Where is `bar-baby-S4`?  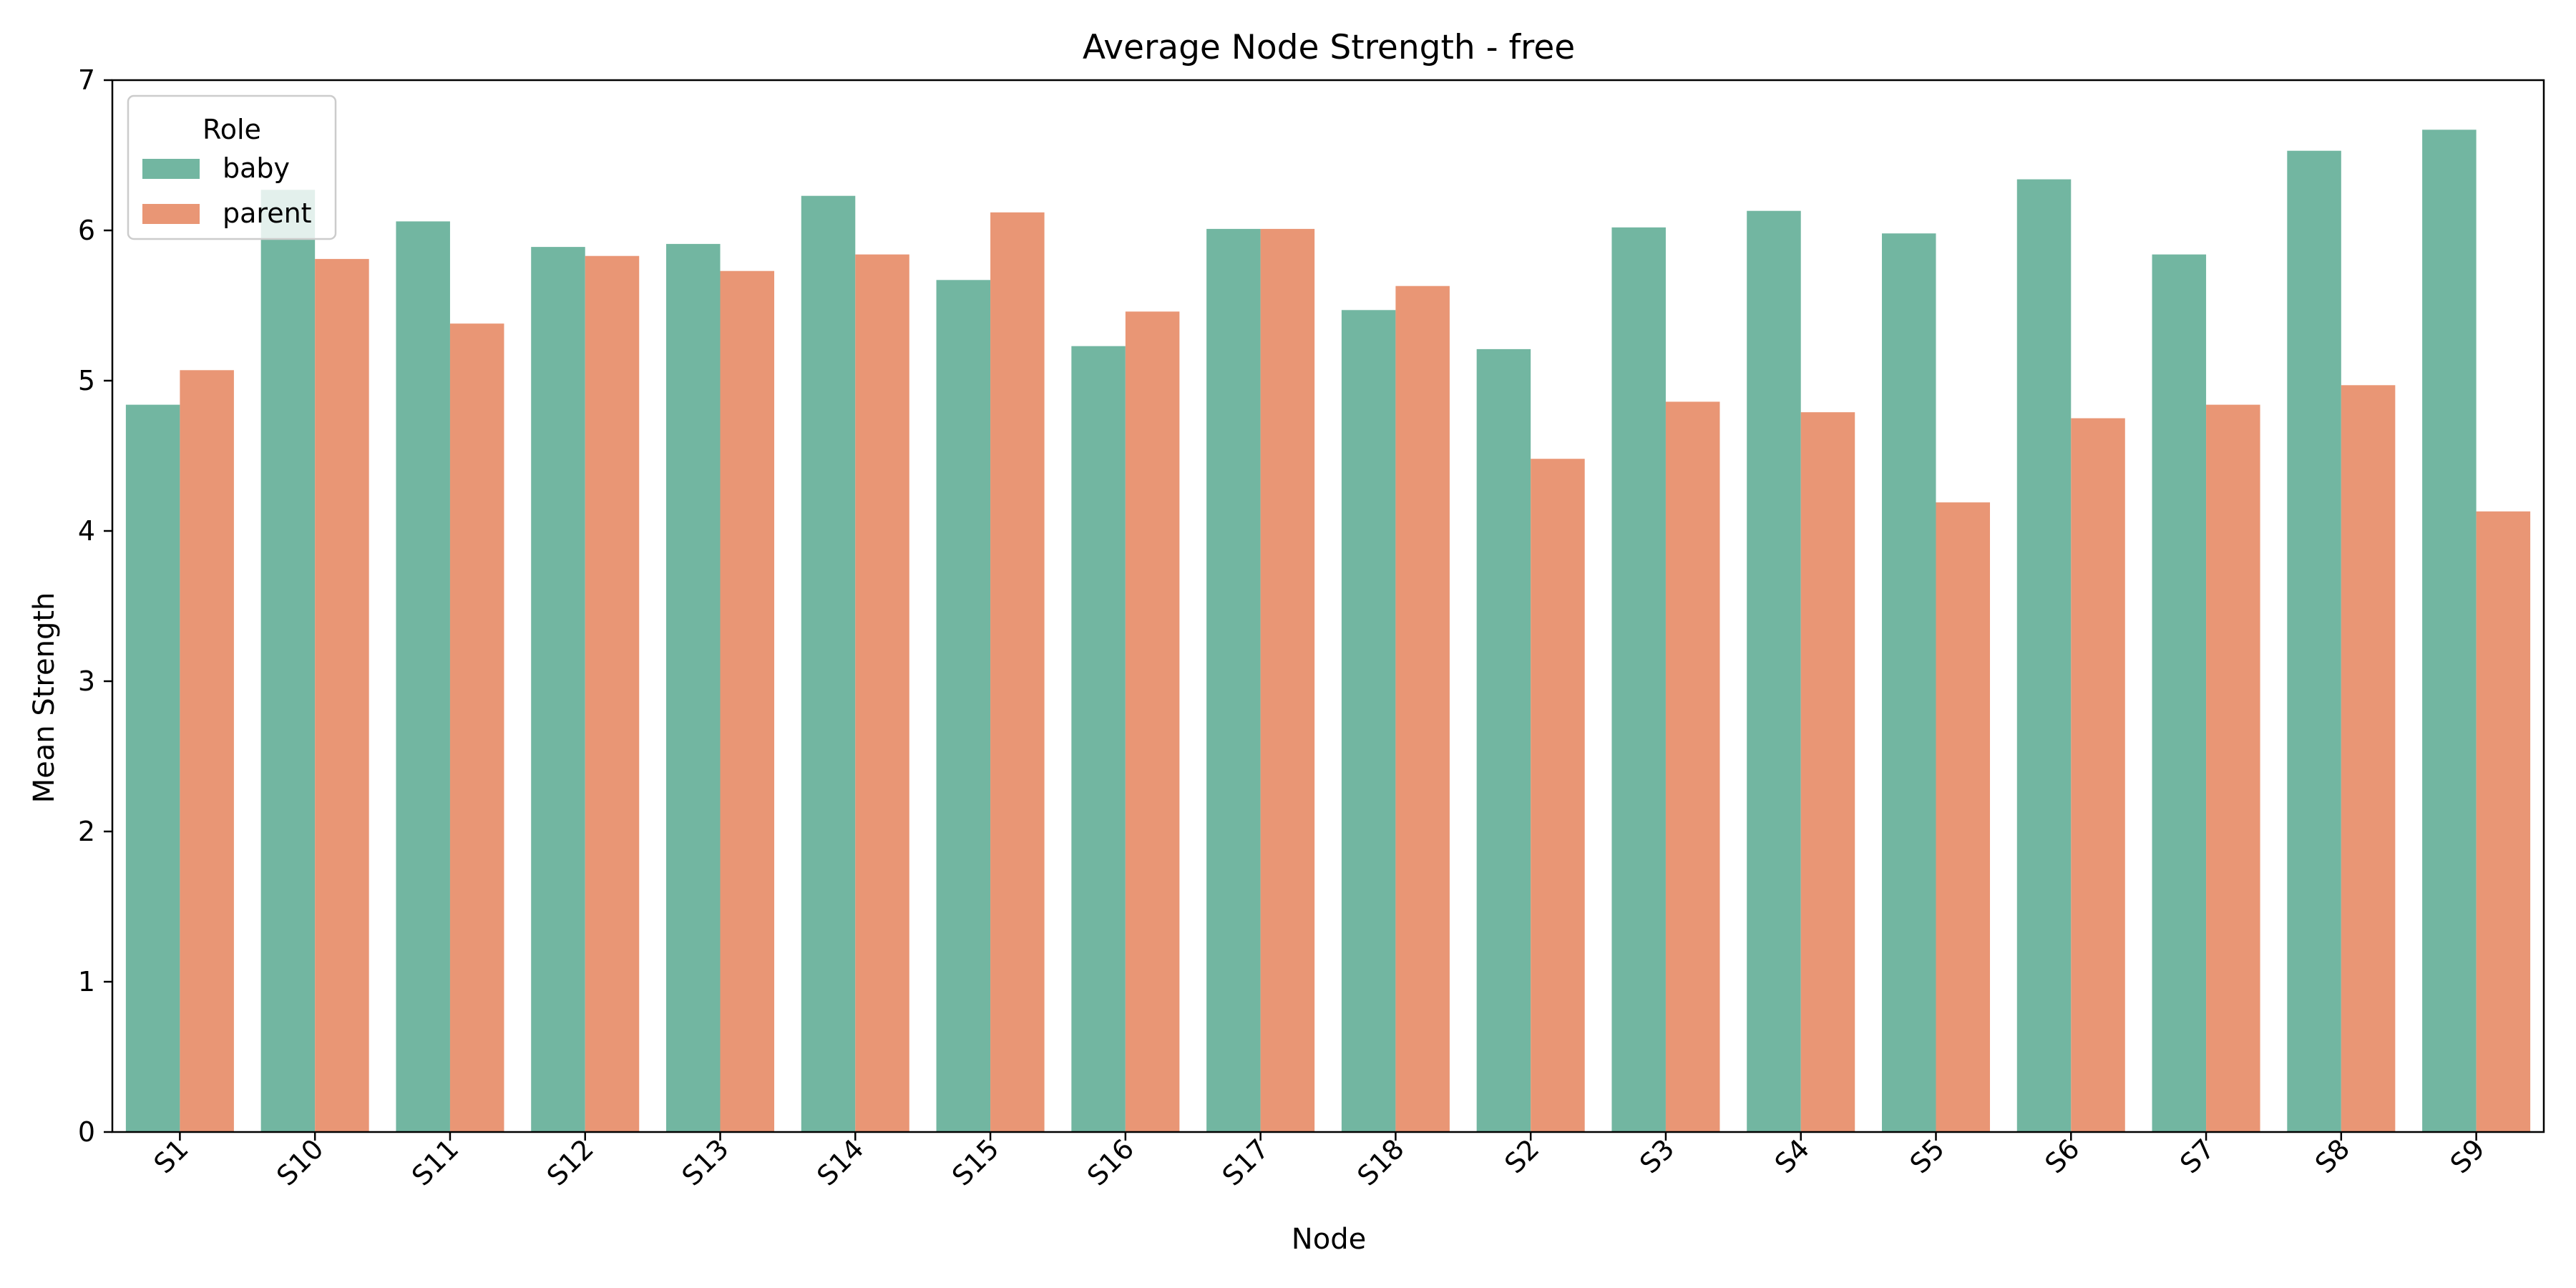
bar-baby-S4 is located at coordinates (1774, 671).